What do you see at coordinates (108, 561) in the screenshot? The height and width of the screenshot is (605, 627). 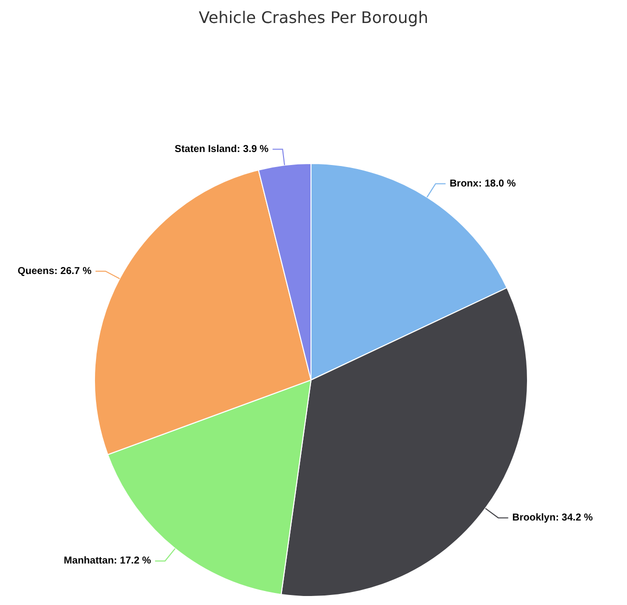 I see `slice-label: Manhattan: 17.2 %` at bounding box center [108, 561].